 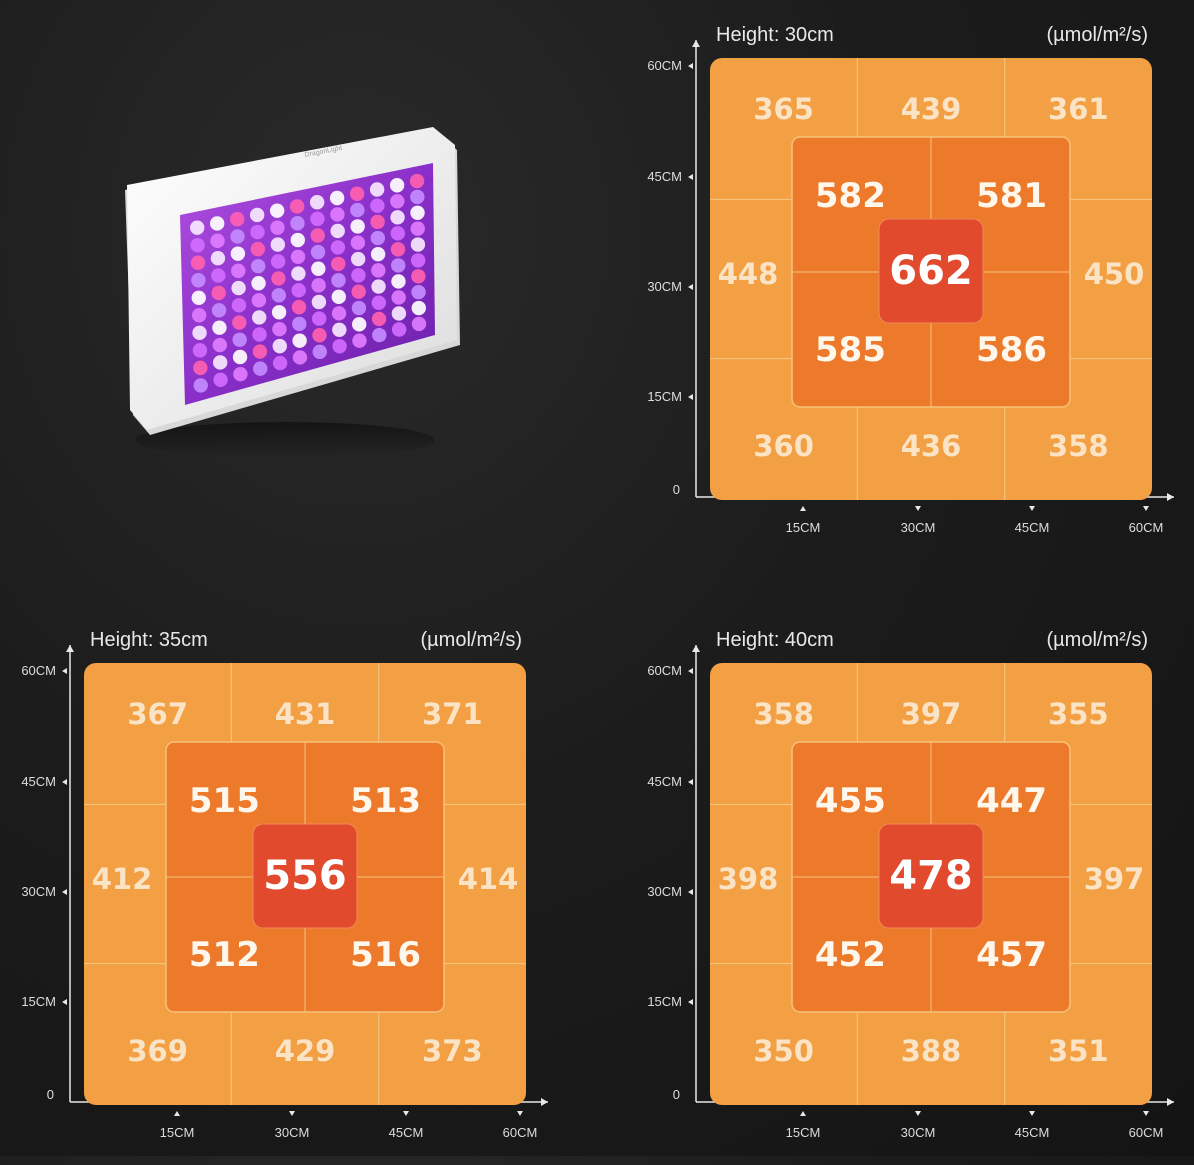 What do you see at coordinates (850, 196) in the screenshot?
I see `middle-value: 582` at bounding box center [850, 196].